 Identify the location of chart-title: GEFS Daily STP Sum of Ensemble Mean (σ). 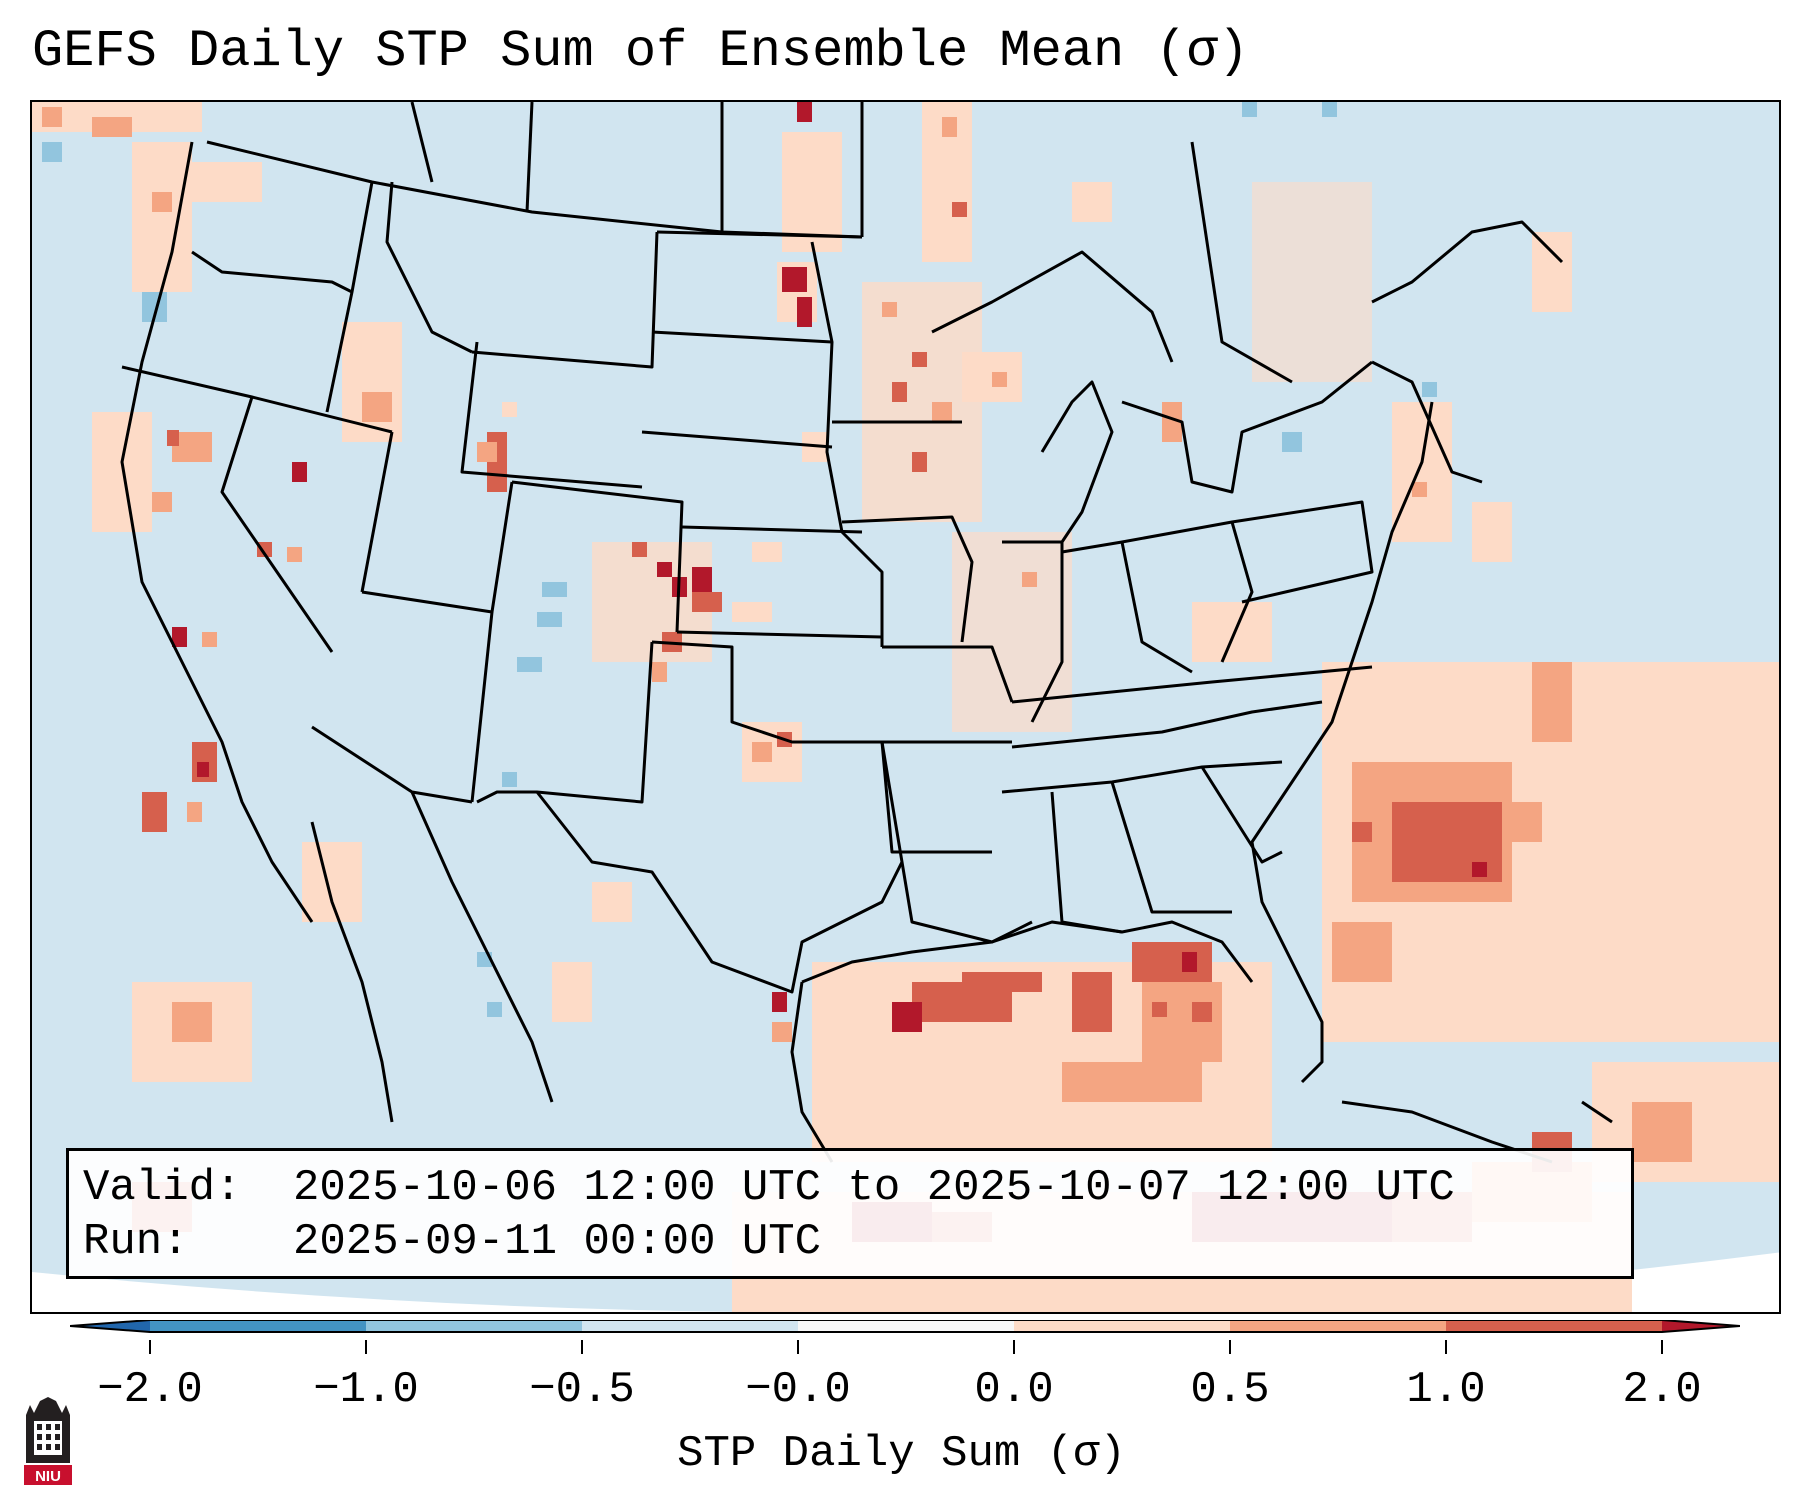
(640, 51).